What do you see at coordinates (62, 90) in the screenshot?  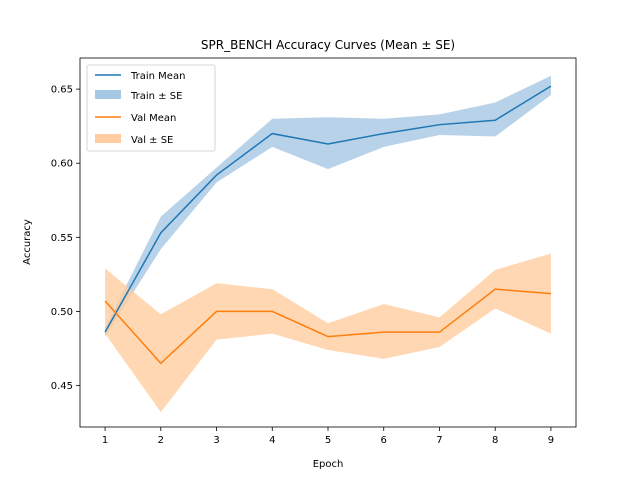 I see `y-tick-label: 0.65` at bounding box center [62, 90].